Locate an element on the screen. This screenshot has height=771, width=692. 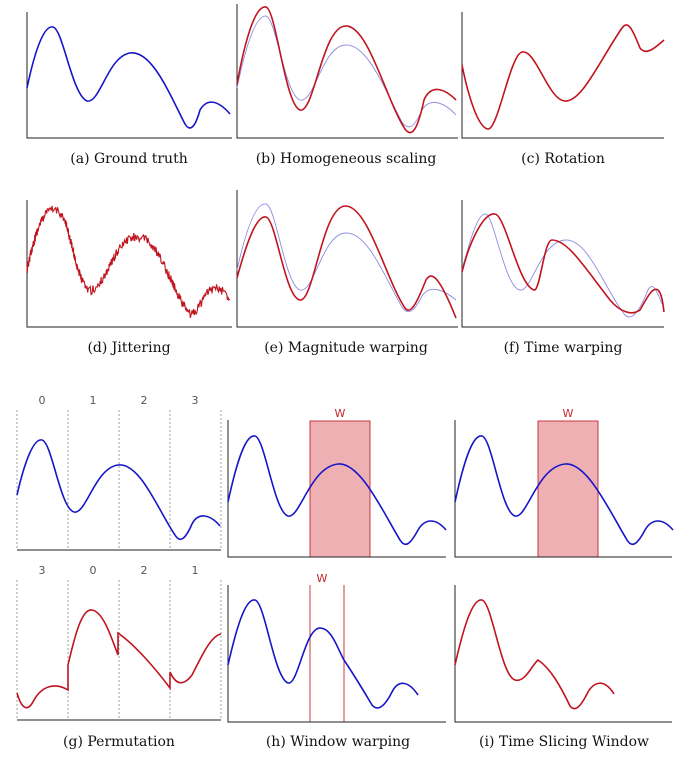
permutation-result: 3 0 2 1 is located at coordinates (119, 642).